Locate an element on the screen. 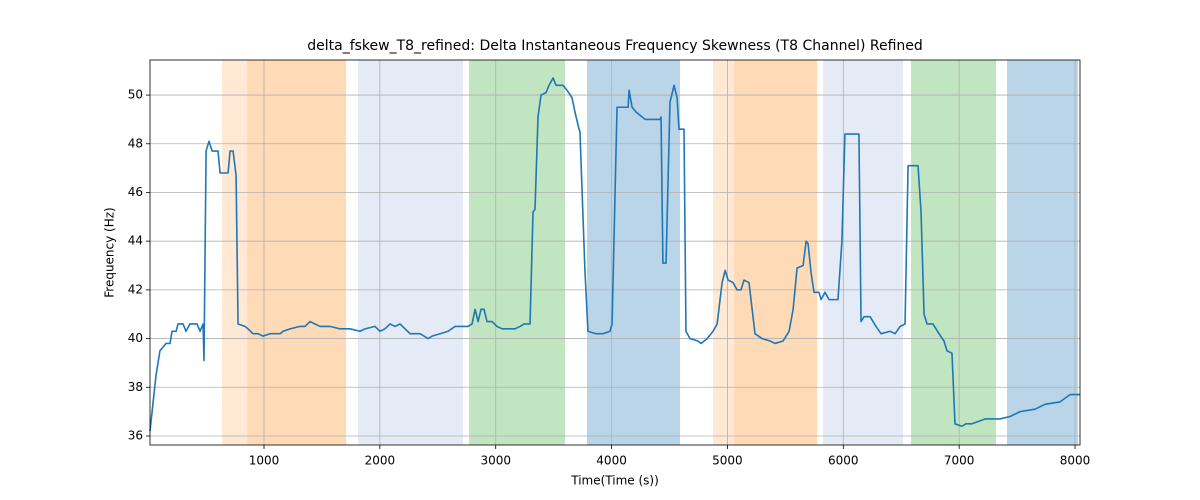 Image resolution: width=1200 pixels, height=500 pixels. x-tick-label: 6000 is located at coordinates (843, 461).